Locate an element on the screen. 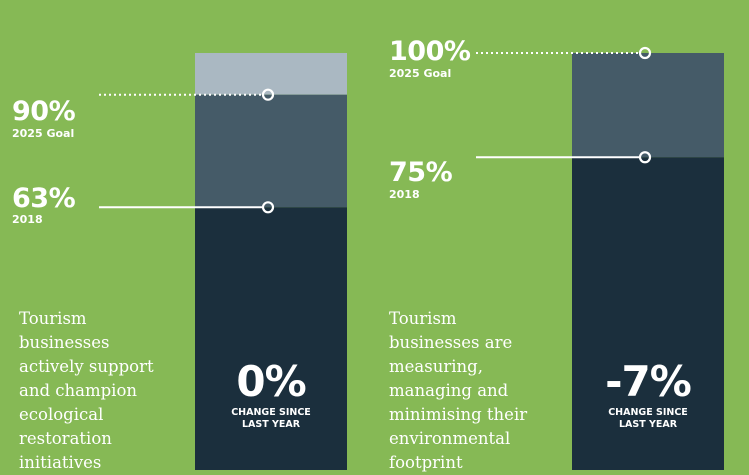 The image size is (749, 475). chart2-goal-marker is located at coordinates (645, 53).